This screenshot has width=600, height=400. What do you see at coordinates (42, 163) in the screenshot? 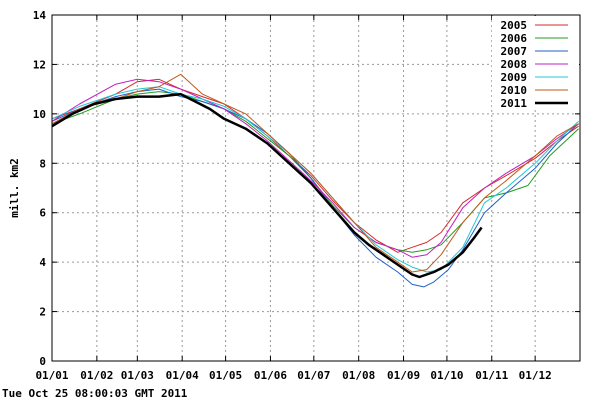
I see `y-tick-label: 8` at bounding box center [42, 163].